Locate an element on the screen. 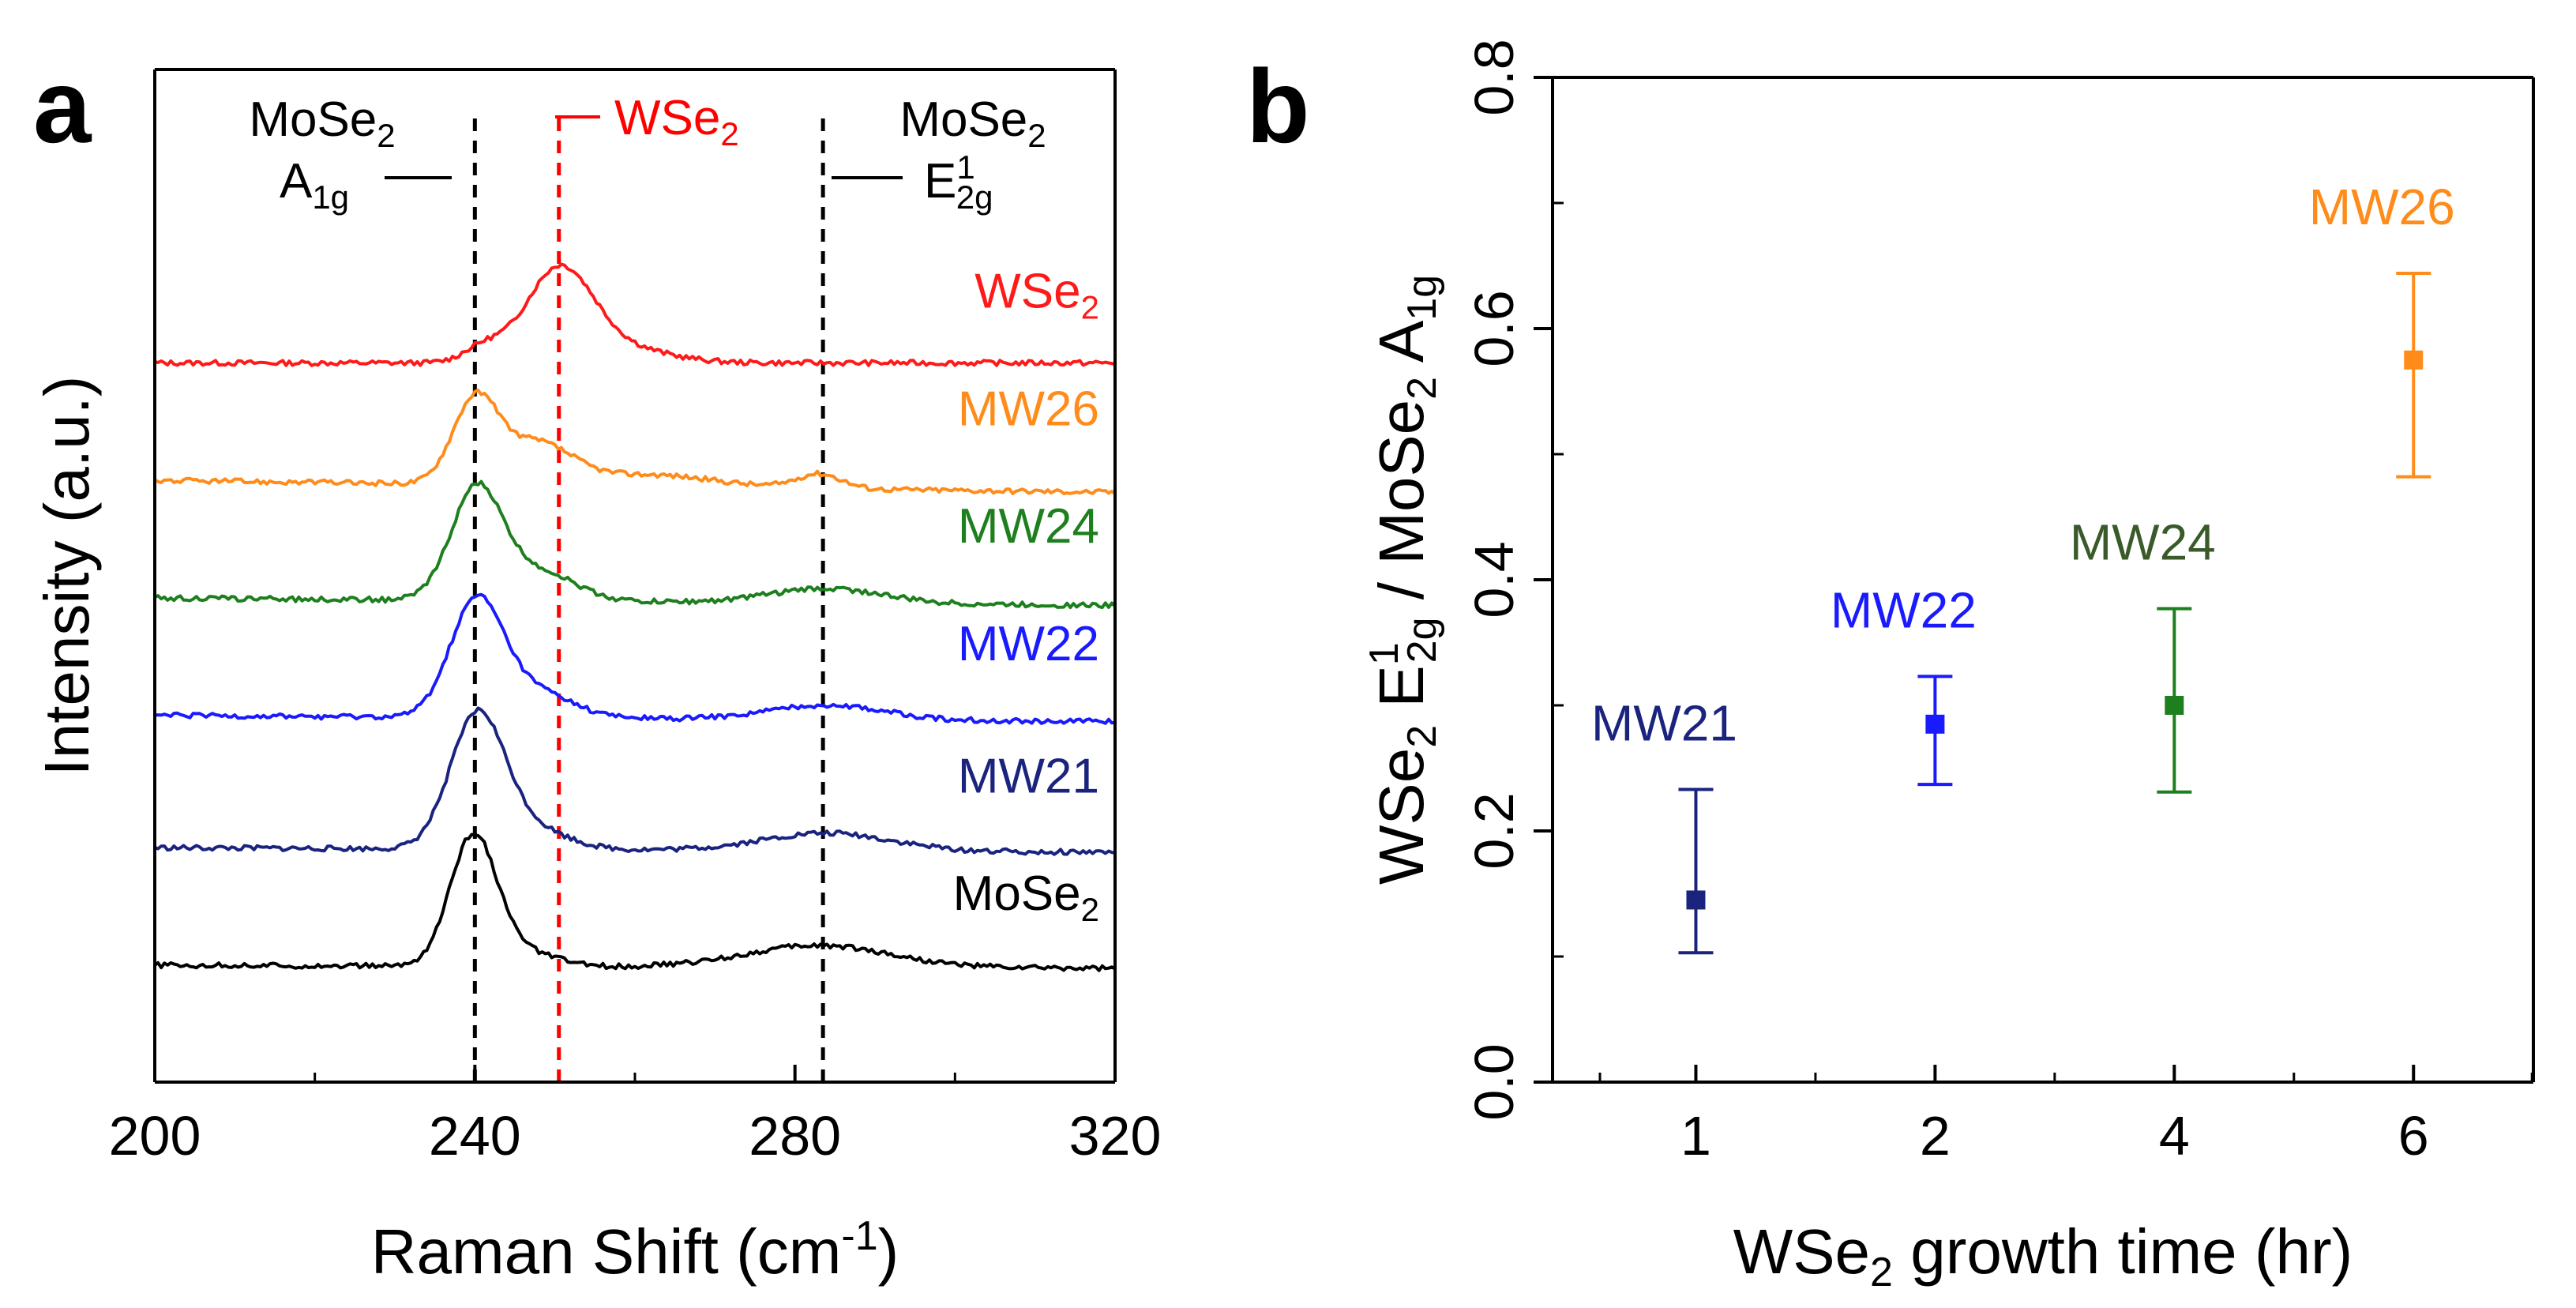 The image size is (2576, 1308). spectrum-mose2 is located at coordinates (634, 902).